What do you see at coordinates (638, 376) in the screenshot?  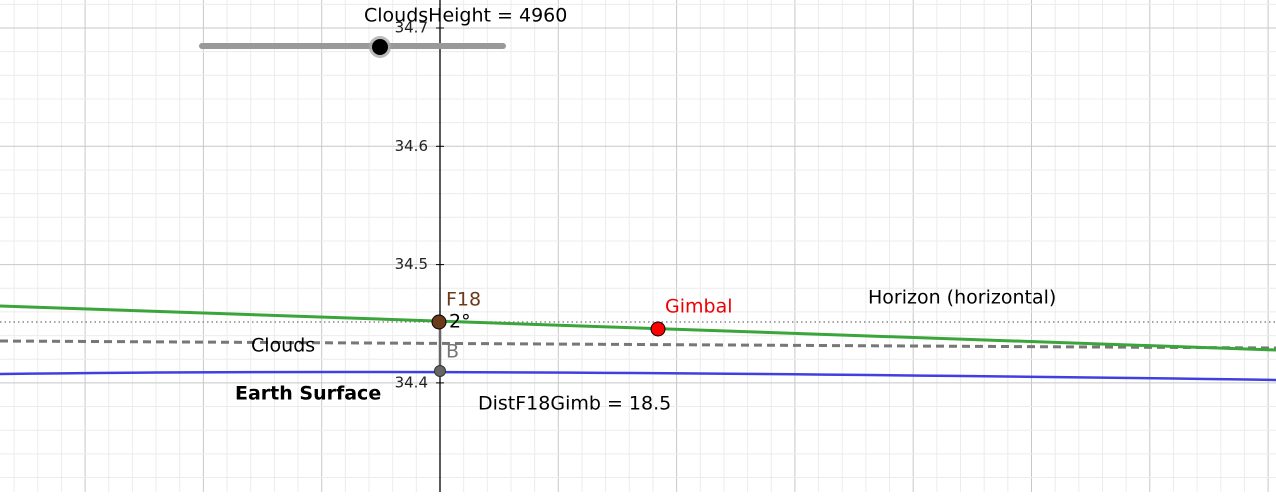 I see `earth-curve` at bounding box center [638, 376].